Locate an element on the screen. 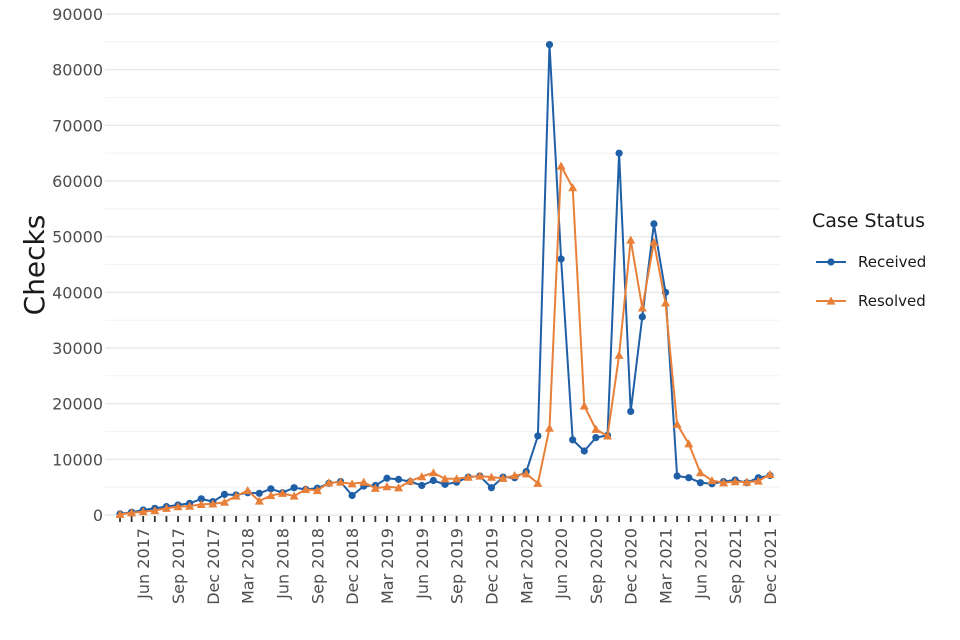  legend: Case Status Received Resolved is located at coordinates (869, 260).